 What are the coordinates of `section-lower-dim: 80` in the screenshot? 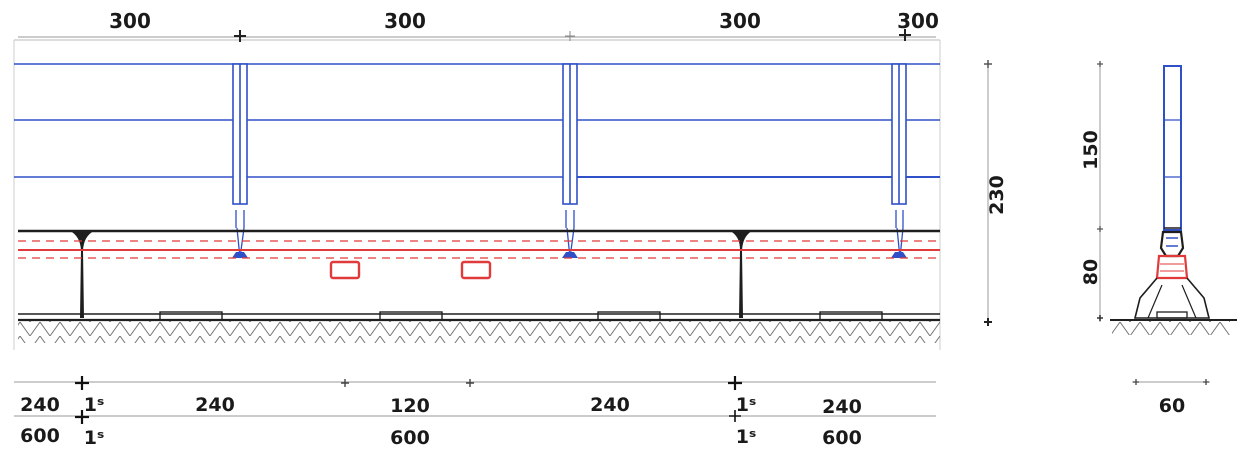 It's located at (1091, 272).